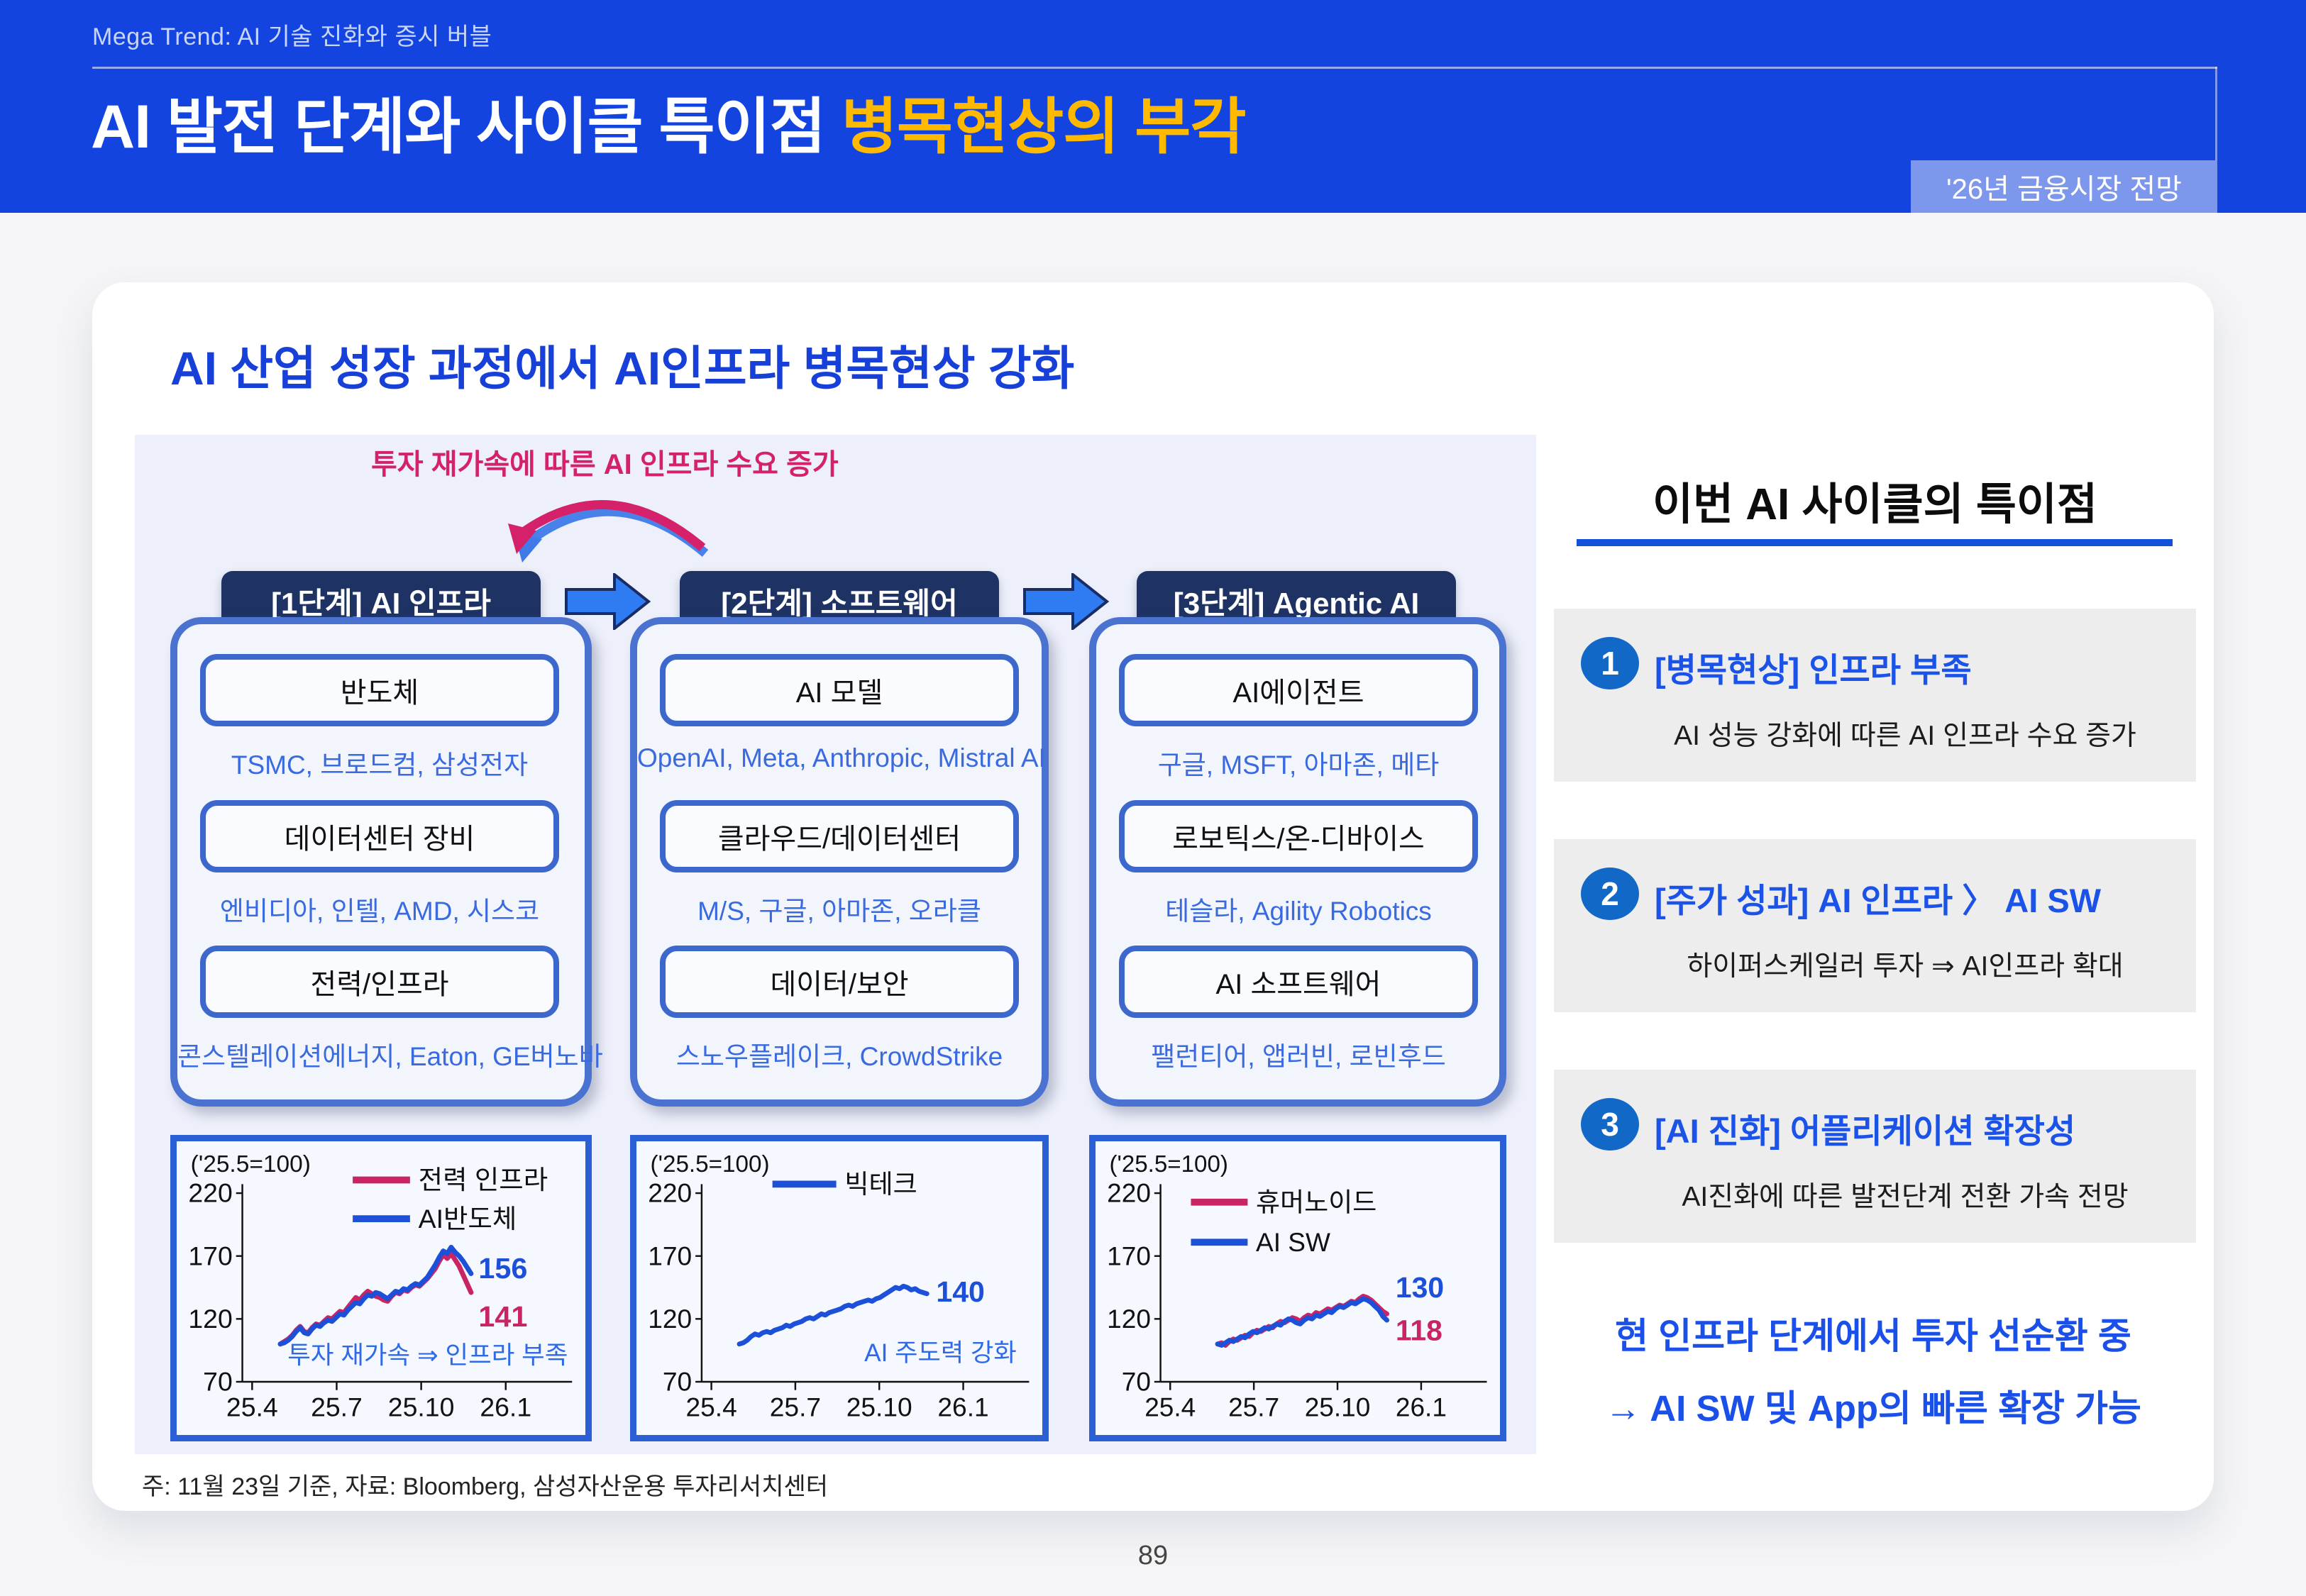 The width and height of the screenshot is (2306, 1596). Describe the element at coordinates (1298, 982) in the screenshot. I see `stage-3-box-3: AI 소프트웨어` at that location.